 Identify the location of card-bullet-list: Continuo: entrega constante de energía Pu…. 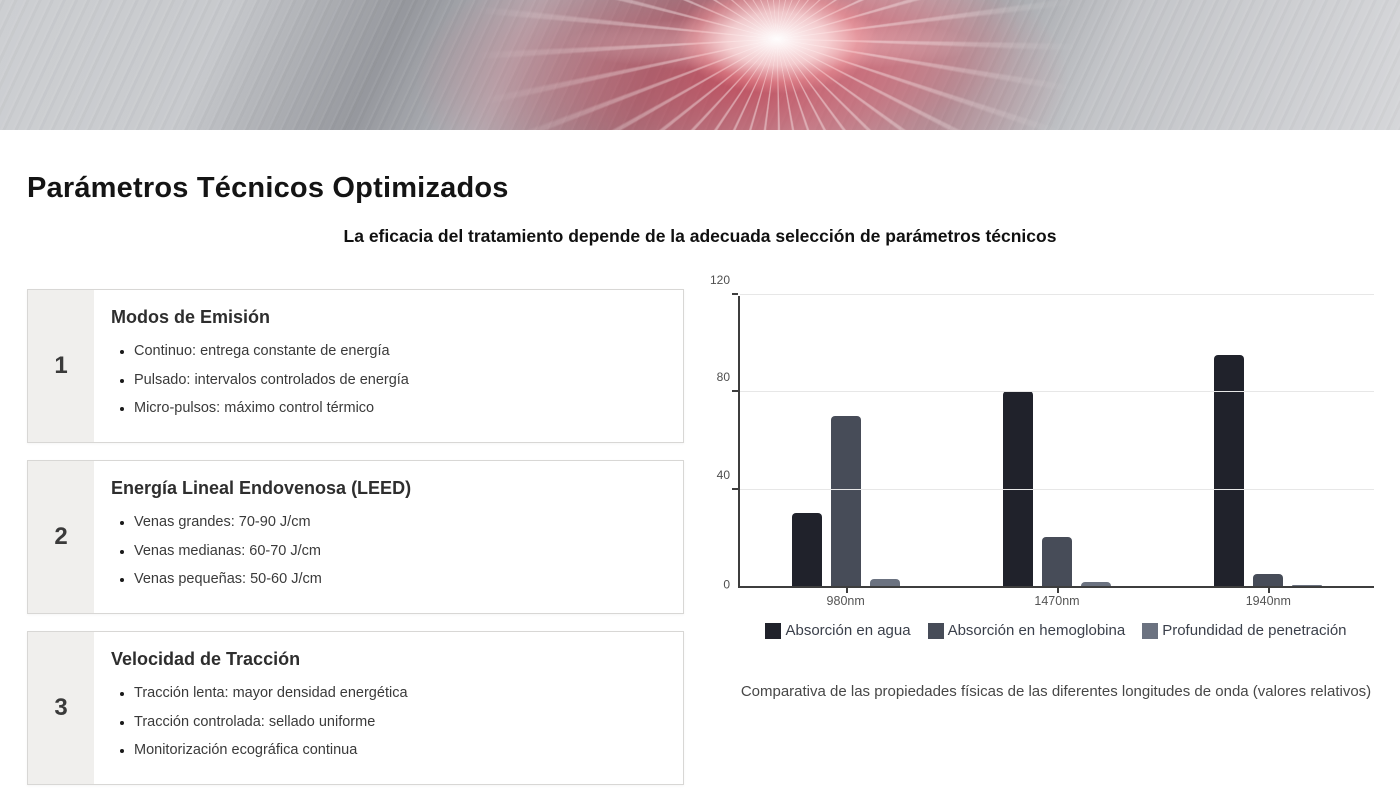
(385, 380).